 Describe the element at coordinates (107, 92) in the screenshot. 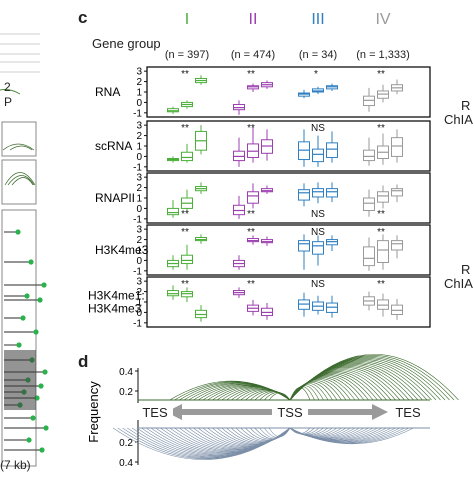

I see `row-label: RNA` at that location.